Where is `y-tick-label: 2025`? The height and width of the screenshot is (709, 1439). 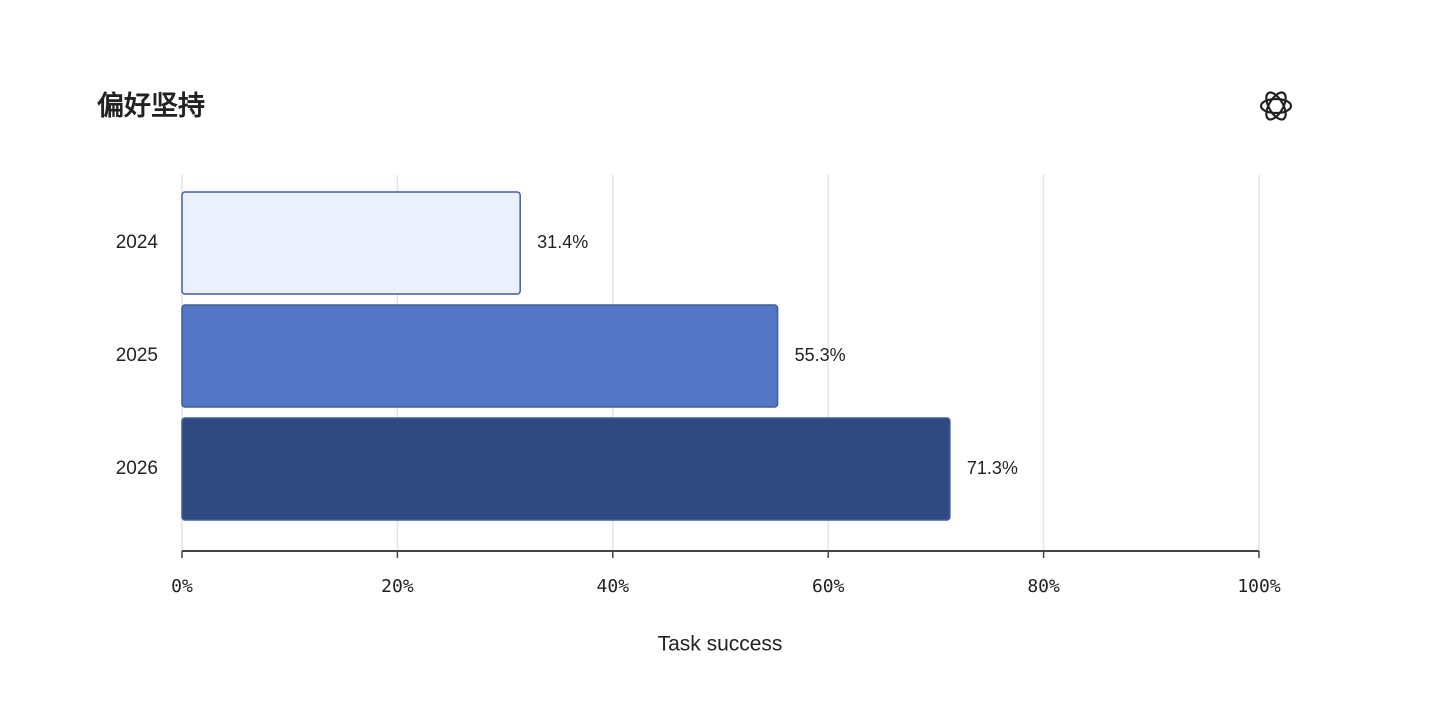
y-tick-label: 2025 is located at coordinates (137, 355).